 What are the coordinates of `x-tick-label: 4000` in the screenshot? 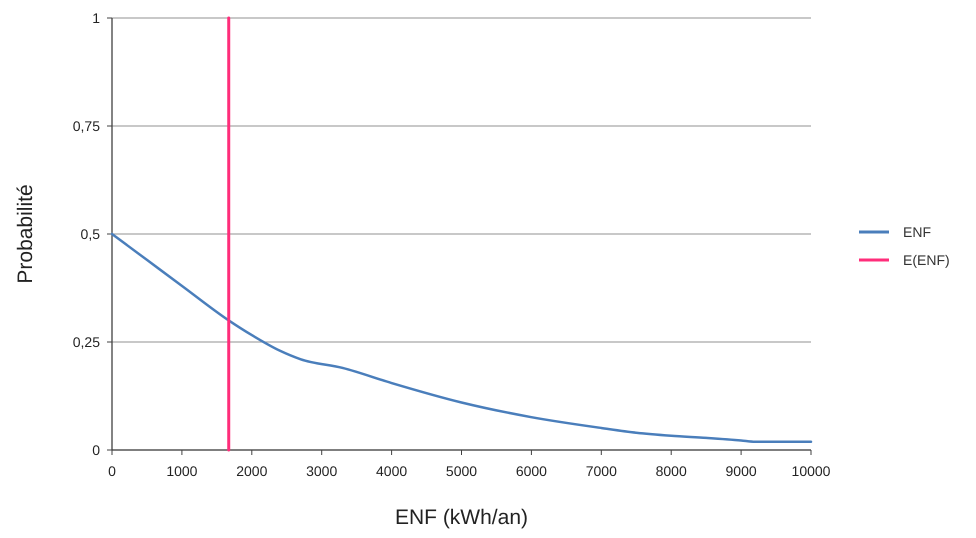 It's located at (392, 471).